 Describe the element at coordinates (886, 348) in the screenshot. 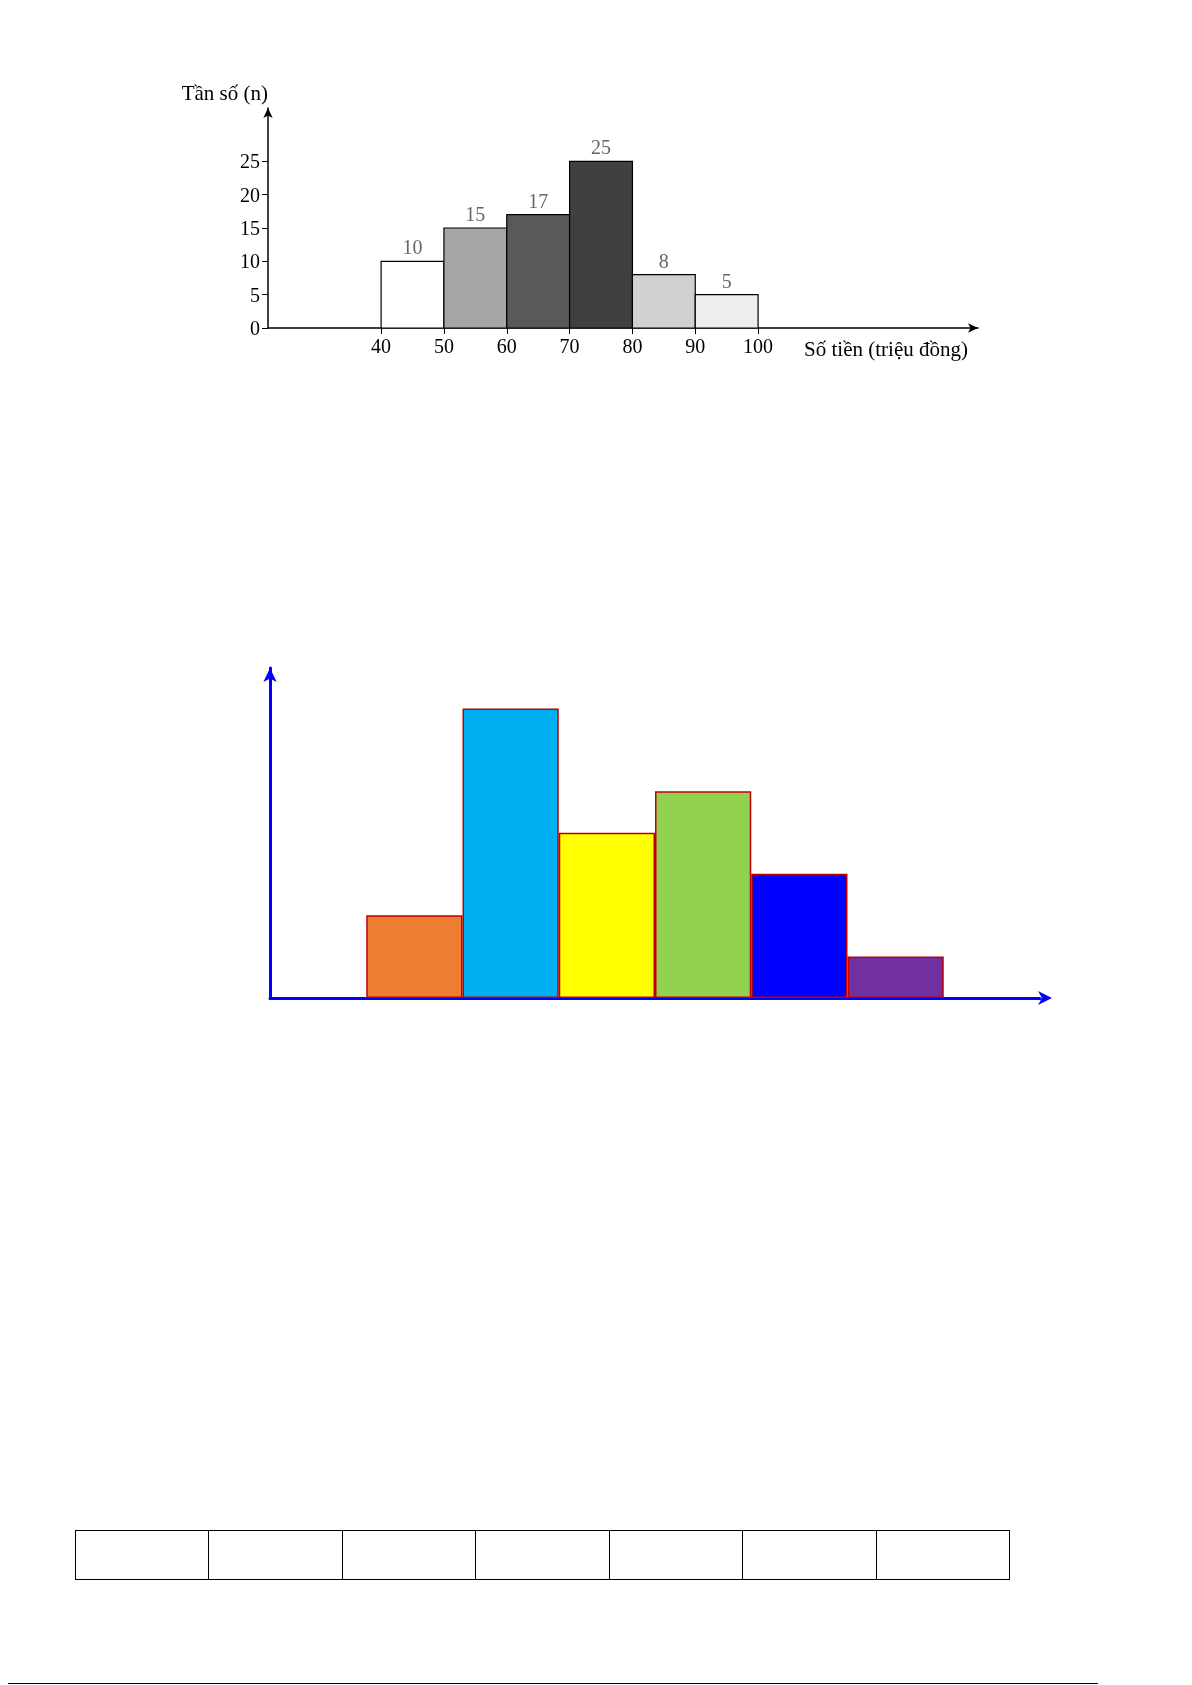

I see `x-axis-title: Số tiền (triệu đồng)` at that location.